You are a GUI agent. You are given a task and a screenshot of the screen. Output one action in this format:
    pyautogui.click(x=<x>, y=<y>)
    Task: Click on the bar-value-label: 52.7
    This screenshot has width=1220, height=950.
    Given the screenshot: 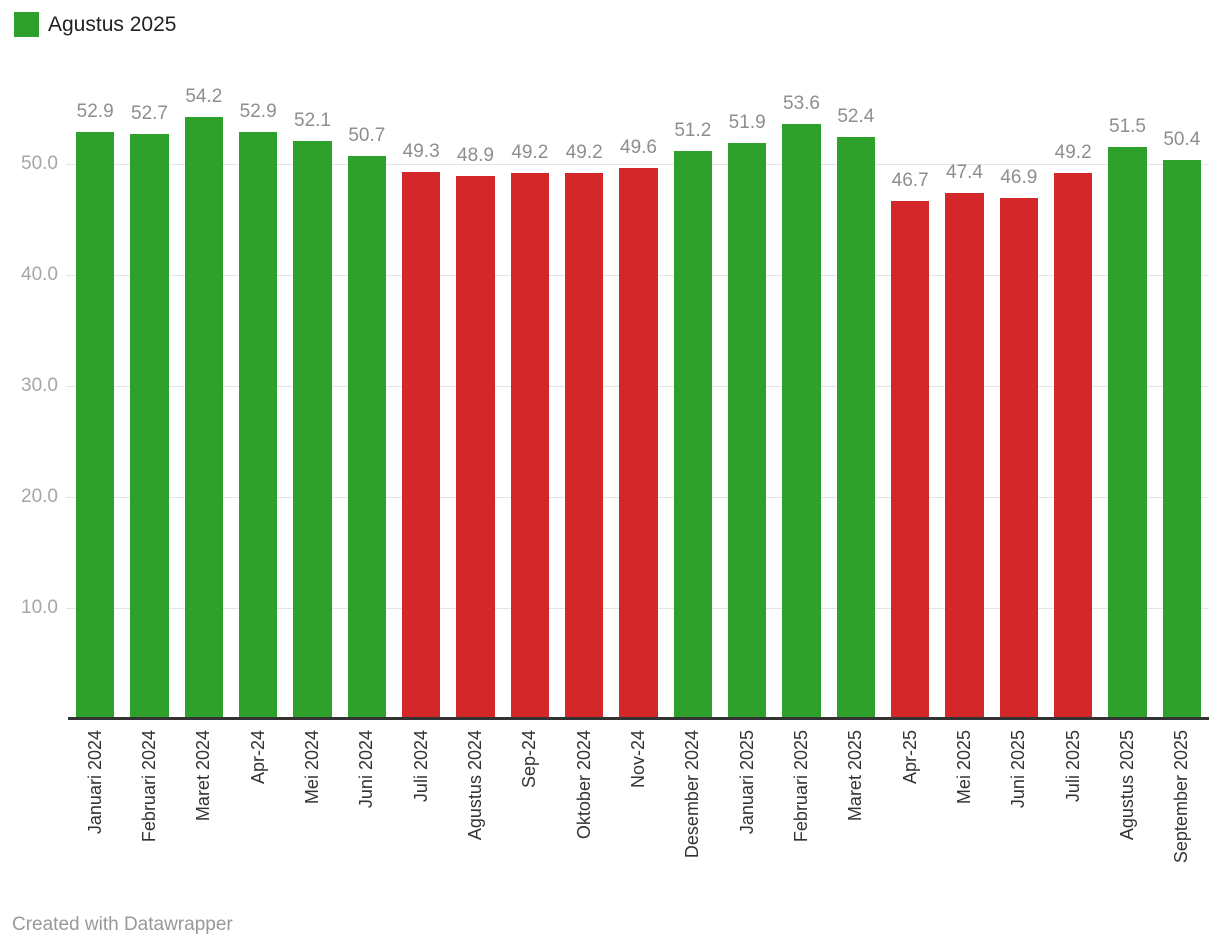 What is the action you would take?
    pyautogui.click(x=149, y=114)
    